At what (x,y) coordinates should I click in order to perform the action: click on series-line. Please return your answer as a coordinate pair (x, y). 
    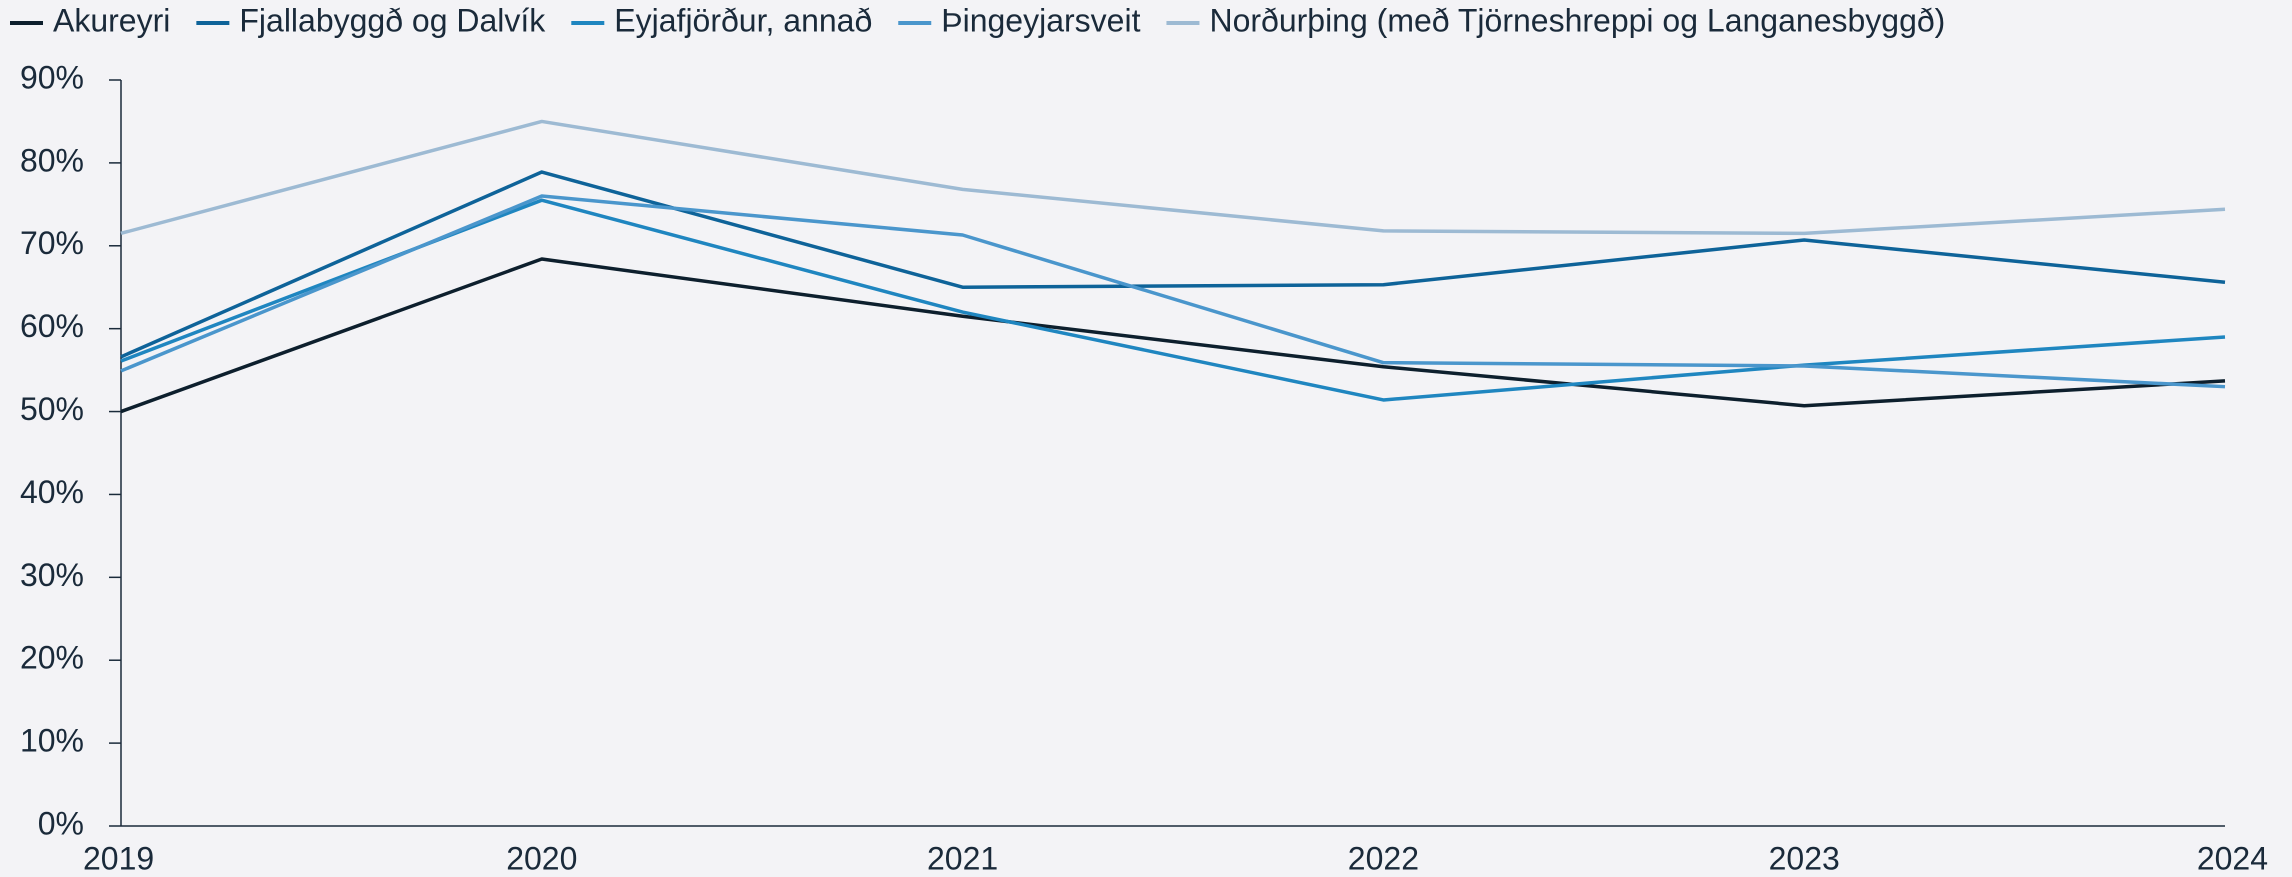
    Looking at the image, I should click on (1173, 177).